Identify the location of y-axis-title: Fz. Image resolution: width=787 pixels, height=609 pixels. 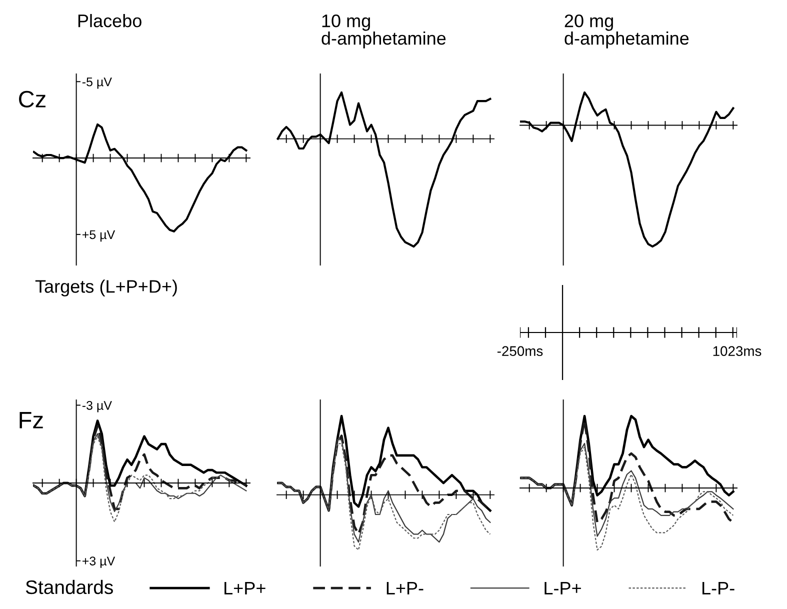
(31, 420).